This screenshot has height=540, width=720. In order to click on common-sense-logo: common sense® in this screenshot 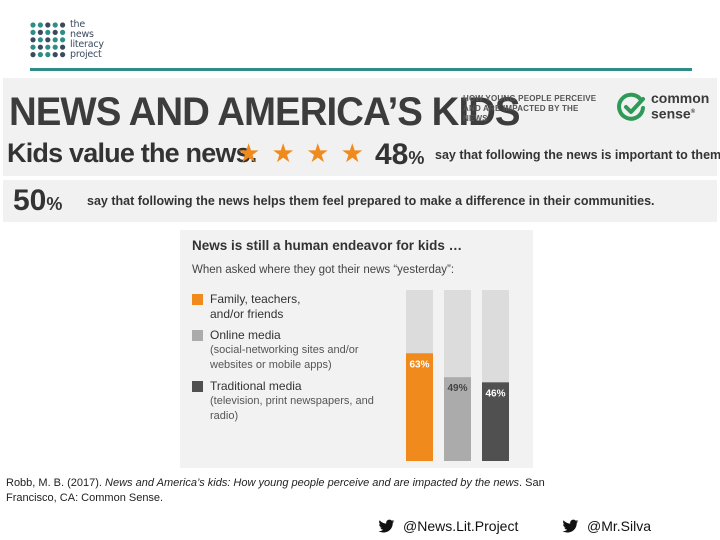, I will do `click(666, 108)`.